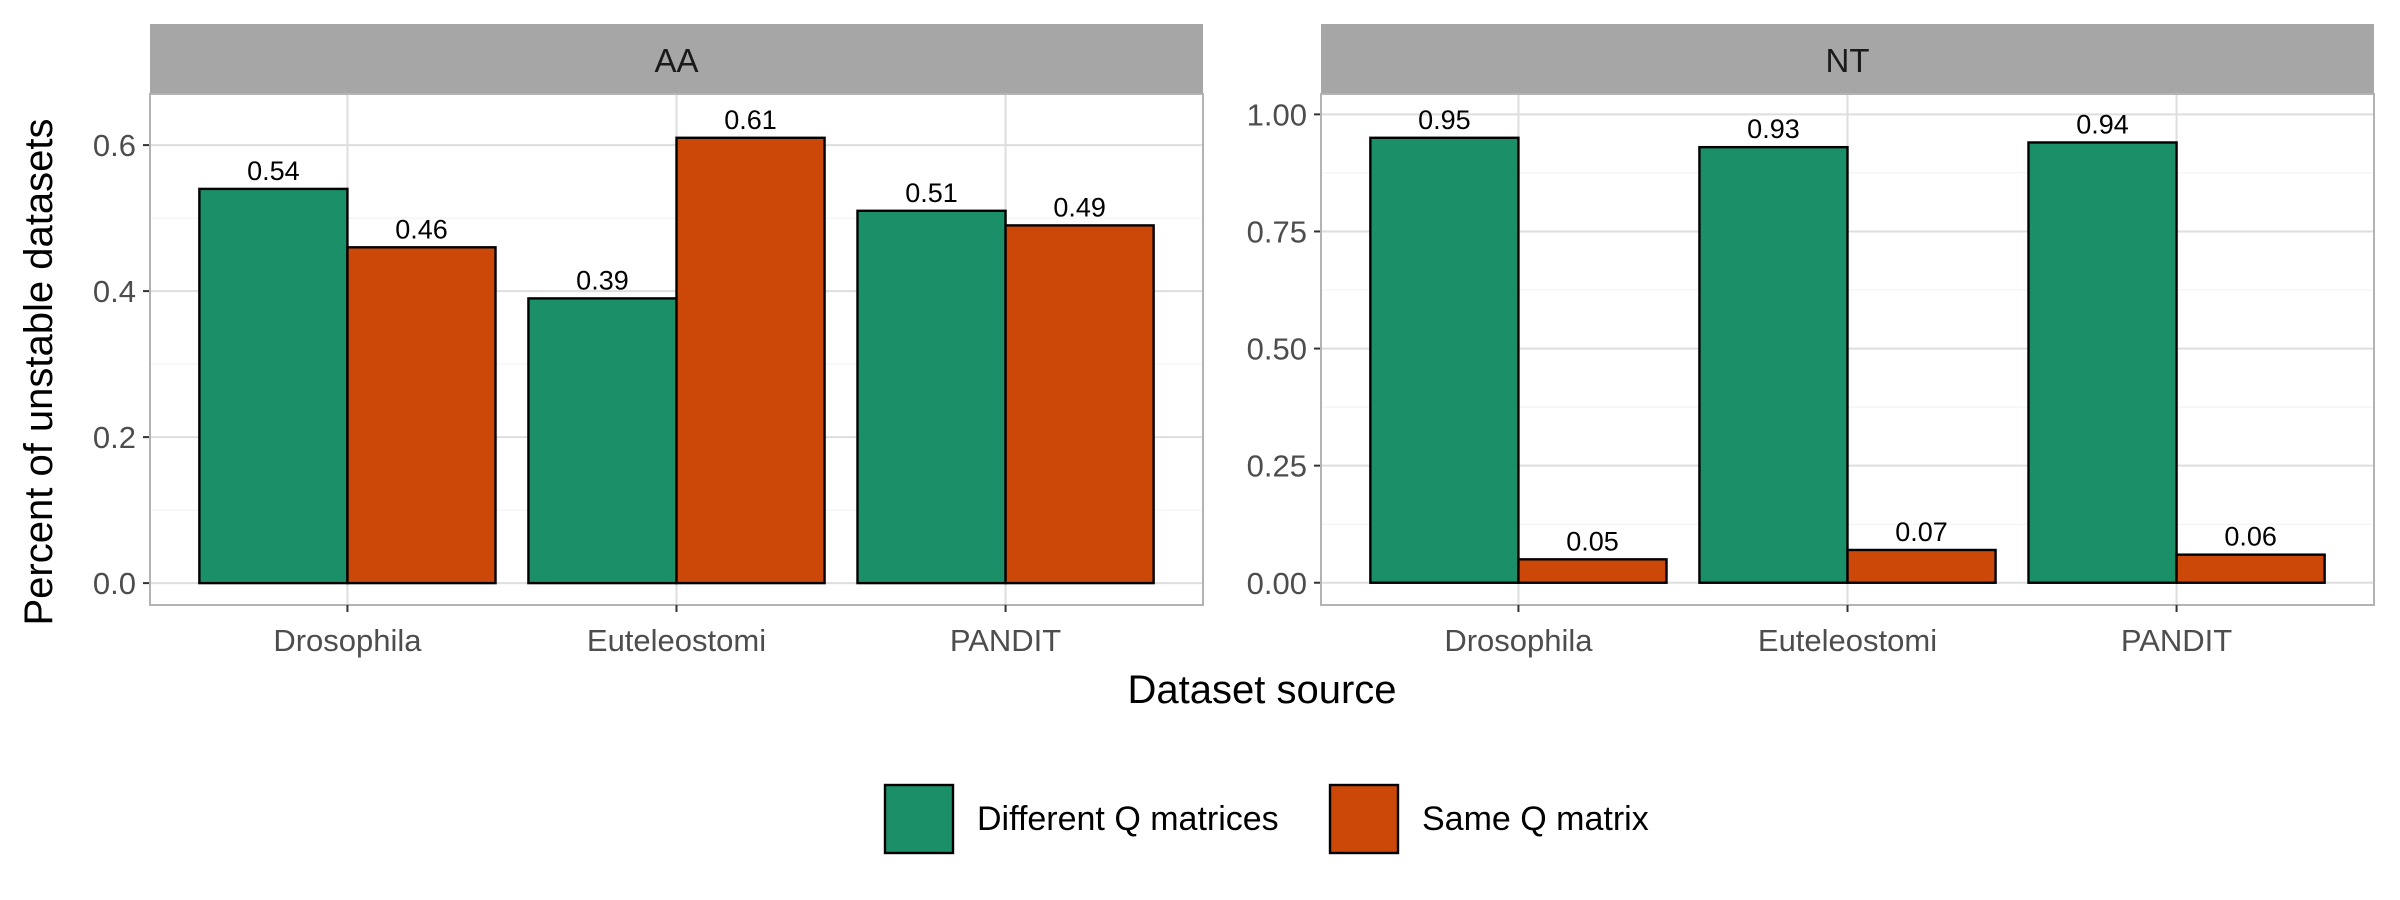  I want to click on bar-value-label: 0.95, so click(1444, 120).